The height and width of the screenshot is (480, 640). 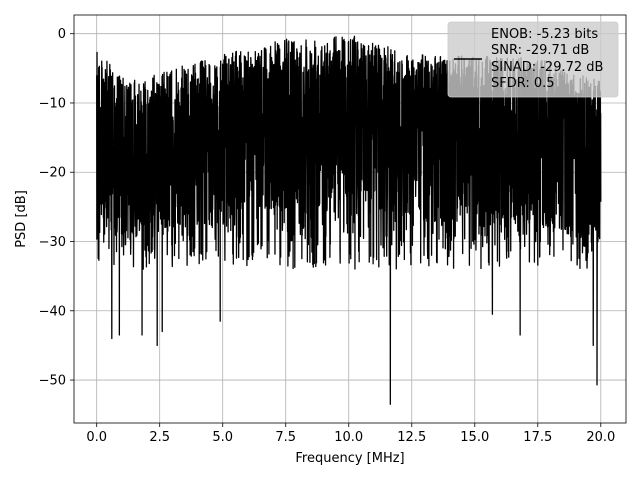 I want to click on x-tick-label: 10.0, so click(x=348, y=437).